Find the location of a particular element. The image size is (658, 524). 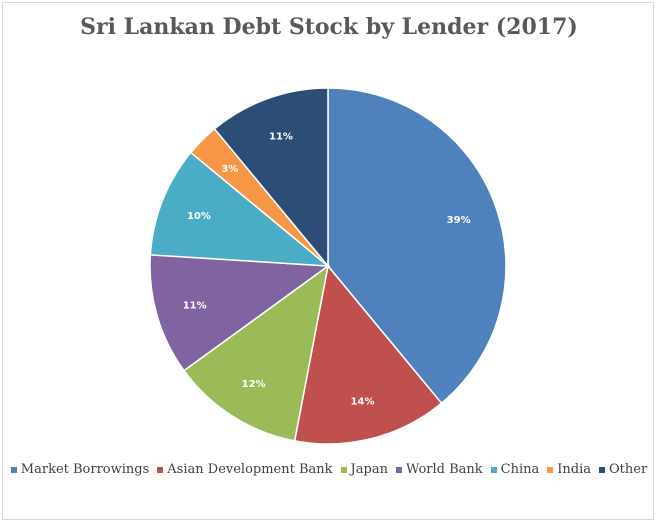

legend-label: India is located at coordinates (574, 469).